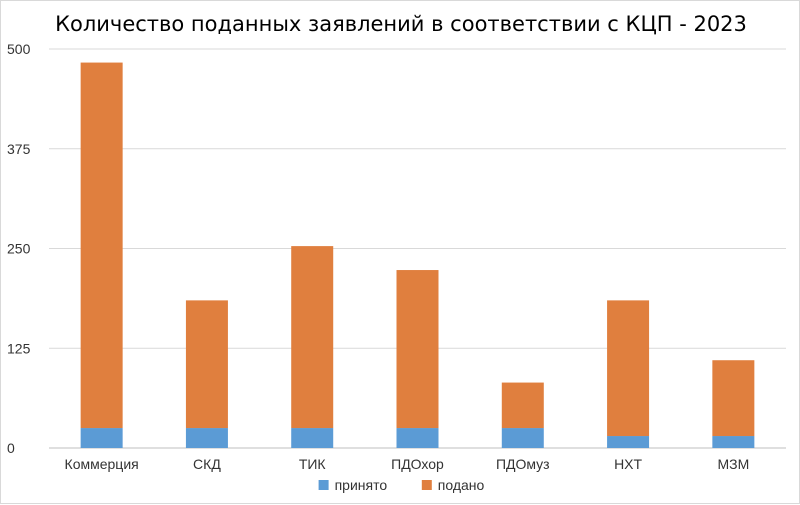 This screenshot has height=505, width=800. I want to click on y-tick-label: 250, so click(19, 249).